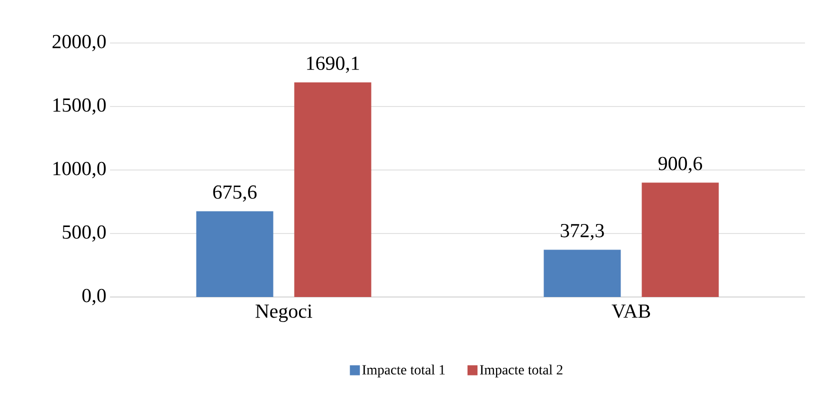 Image resolution: width=840 pixels, height=405 pixels. I want to click on x-tick-label: VAB, so click(631, 311).